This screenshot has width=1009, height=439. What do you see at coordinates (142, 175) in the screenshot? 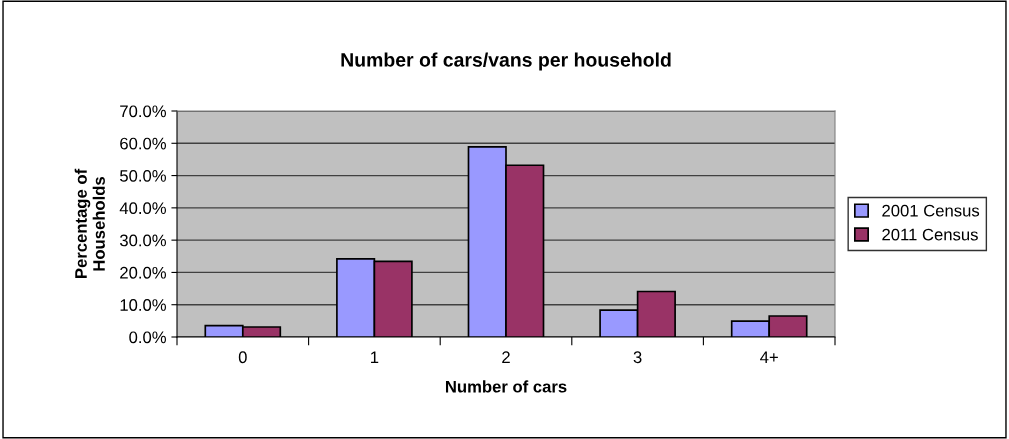
I see `y-tick-label: 50.0%` at bounding box center [142, 175].